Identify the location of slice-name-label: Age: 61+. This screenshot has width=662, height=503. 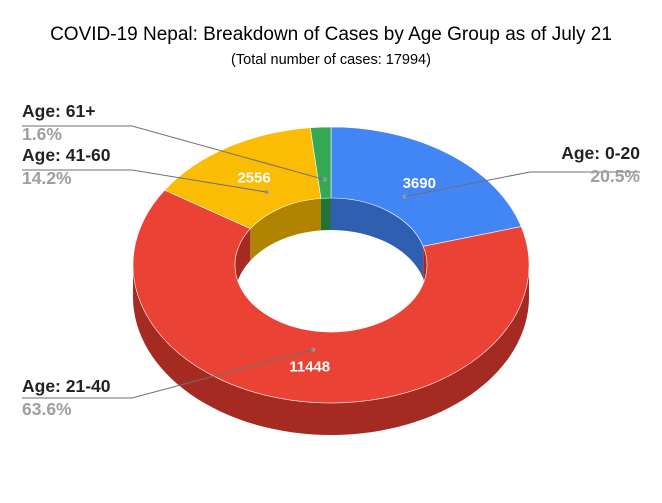
(58, 111).